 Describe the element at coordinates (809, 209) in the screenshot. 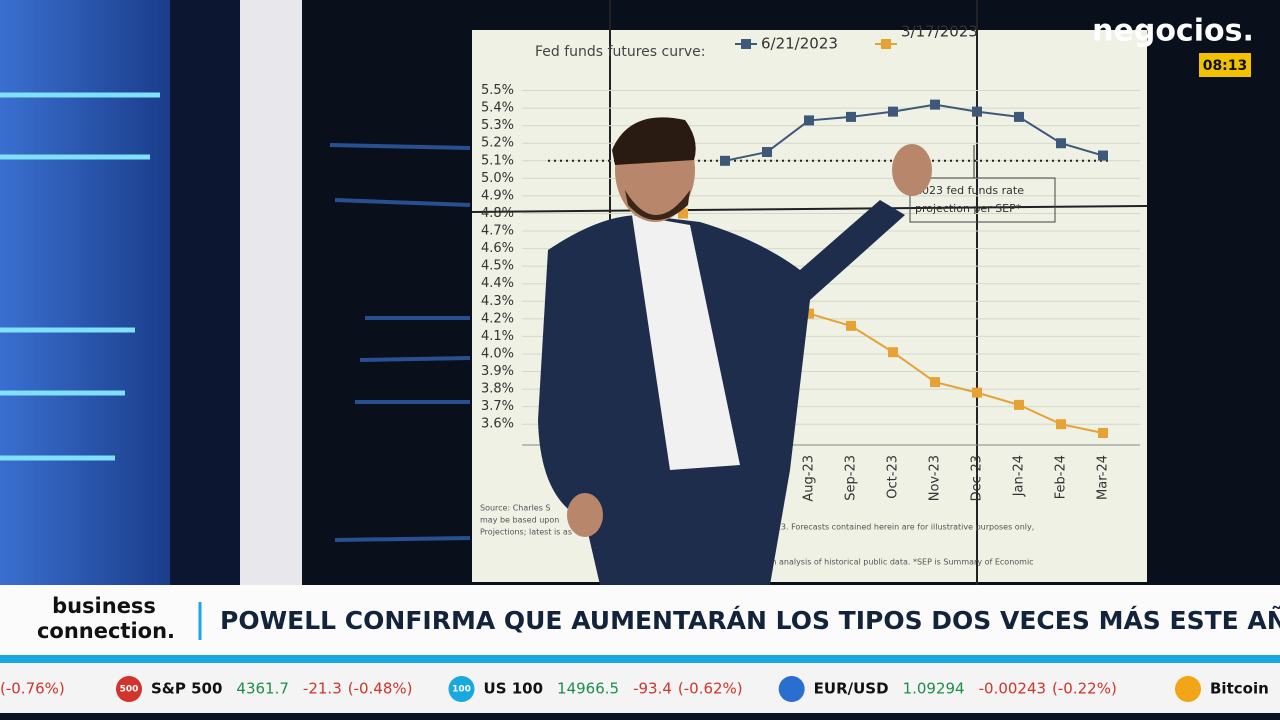

I see `screen-seam` at that location.